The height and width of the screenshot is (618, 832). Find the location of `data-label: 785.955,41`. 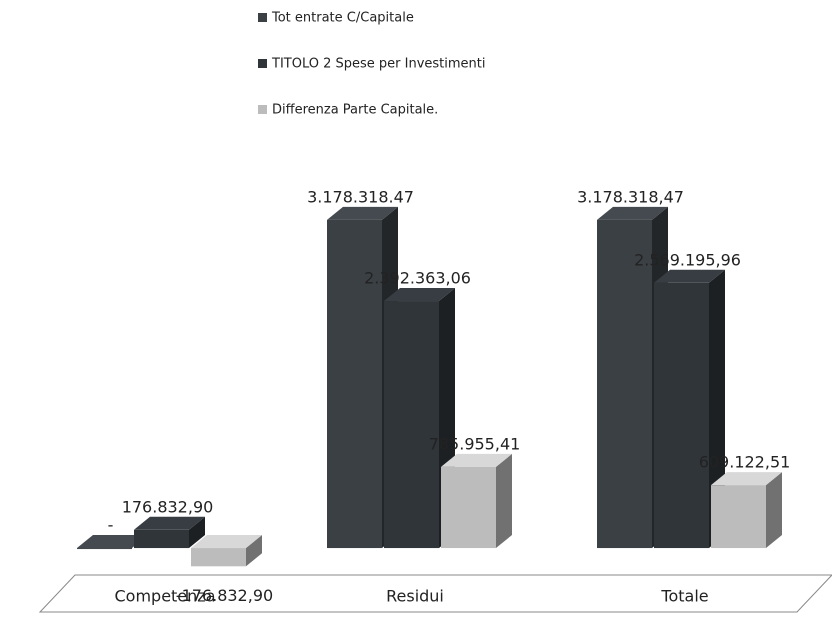

data-label: 785.955,41 is located at coordinates (475, 443).